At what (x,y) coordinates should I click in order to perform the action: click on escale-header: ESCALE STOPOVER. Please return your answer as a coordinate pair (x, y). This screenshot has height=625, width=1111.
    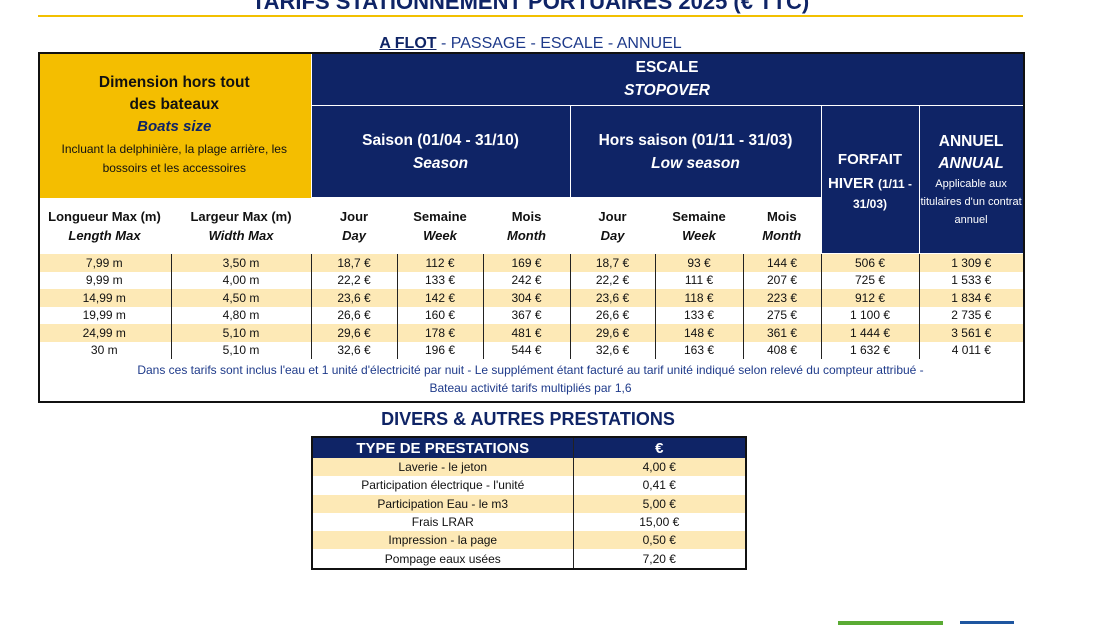
    Looking at the image, I should click on (667, 79).